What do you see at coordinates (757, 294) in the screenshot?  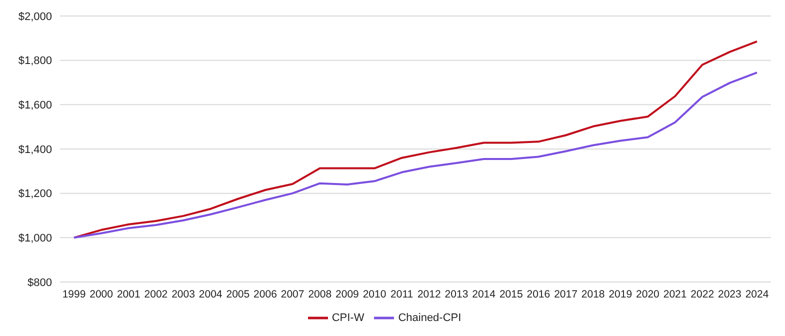 I see `x-tick-label: 2024` at bounding box center [757, 294].